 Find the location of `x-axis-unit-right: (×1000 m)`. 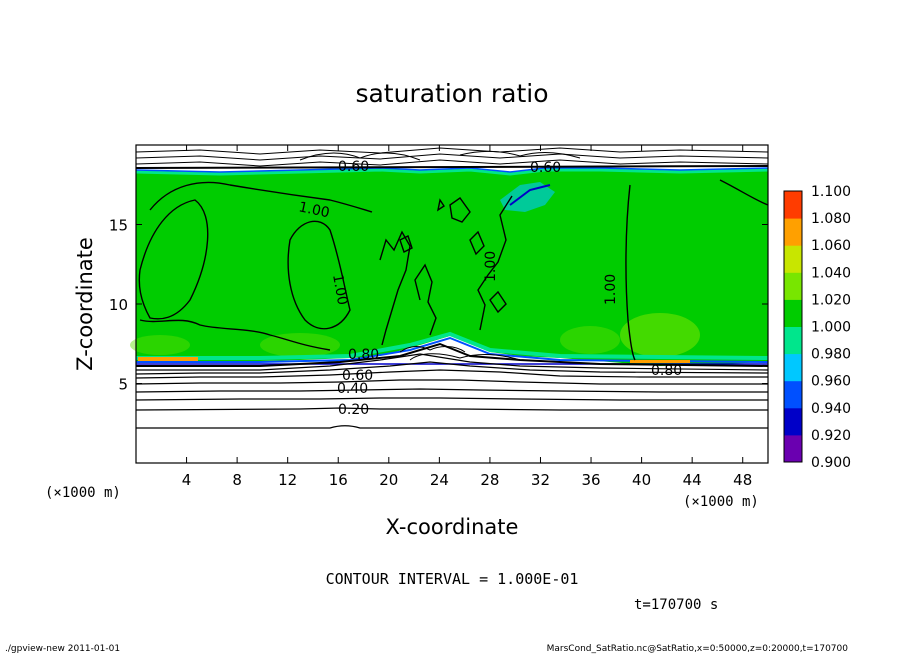

x-axis-unit-right: (×1000 m) is located at coordinates (721, 502).